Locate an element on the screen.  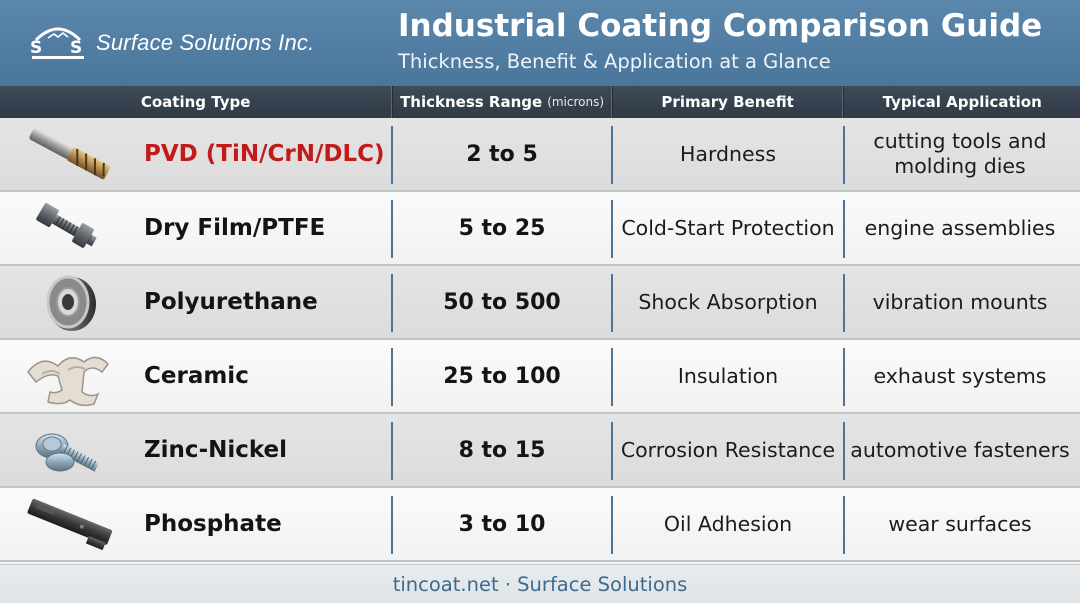
column-header-benefit-label: Primary Benefit is located at coordinates (727, 102).